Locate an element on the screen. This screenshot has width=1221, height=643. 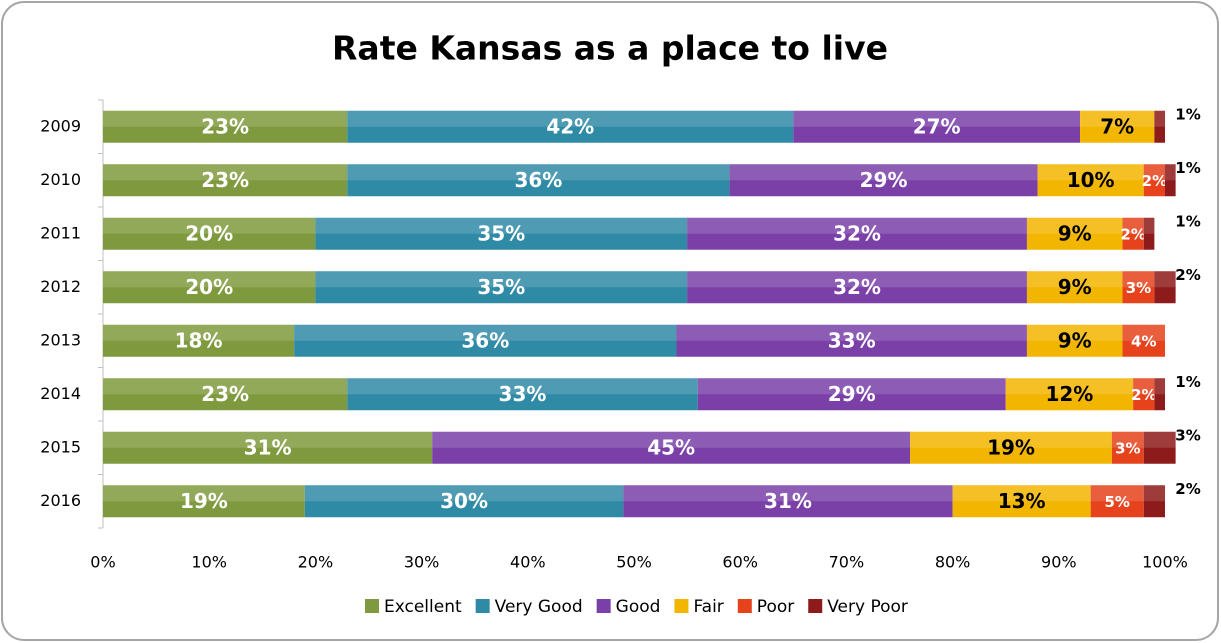
x-tick-label: 90% is located at coordinates (1059, 562).